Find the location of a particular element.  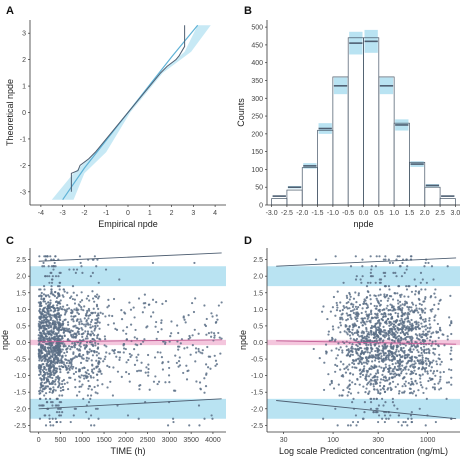

y-tick-label-B: 500 is located at coordinates (257, 28).